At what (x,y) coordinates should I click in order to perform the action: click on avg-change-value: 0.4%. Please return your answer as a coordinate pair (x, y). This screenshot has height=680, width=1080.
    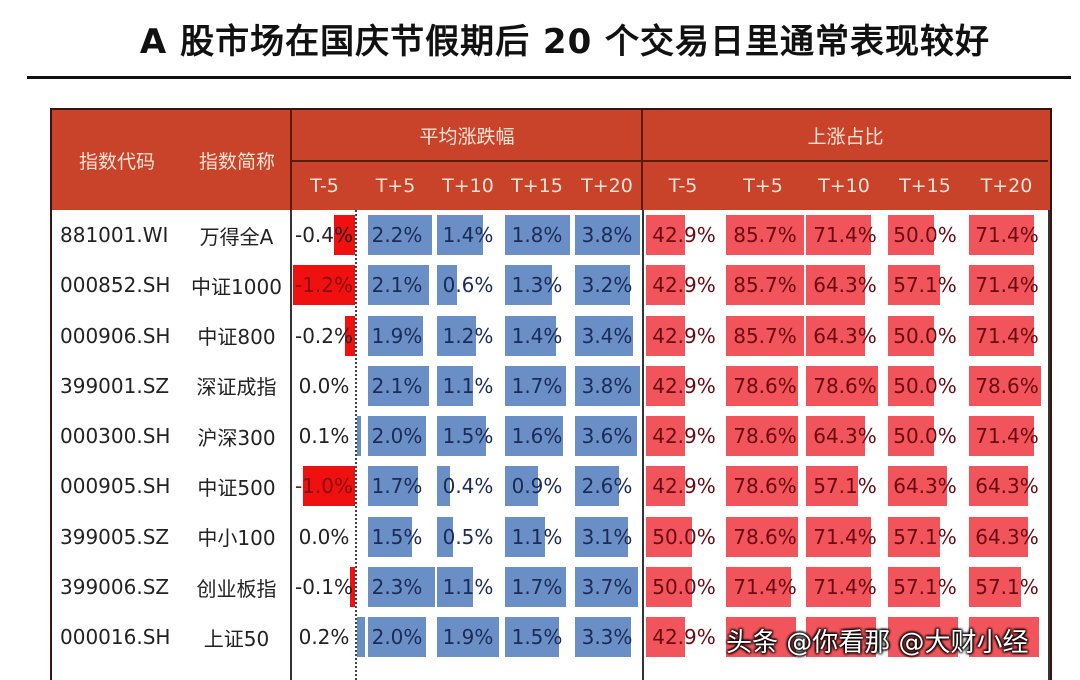
    Looking at the image, I should click on (468, 486).